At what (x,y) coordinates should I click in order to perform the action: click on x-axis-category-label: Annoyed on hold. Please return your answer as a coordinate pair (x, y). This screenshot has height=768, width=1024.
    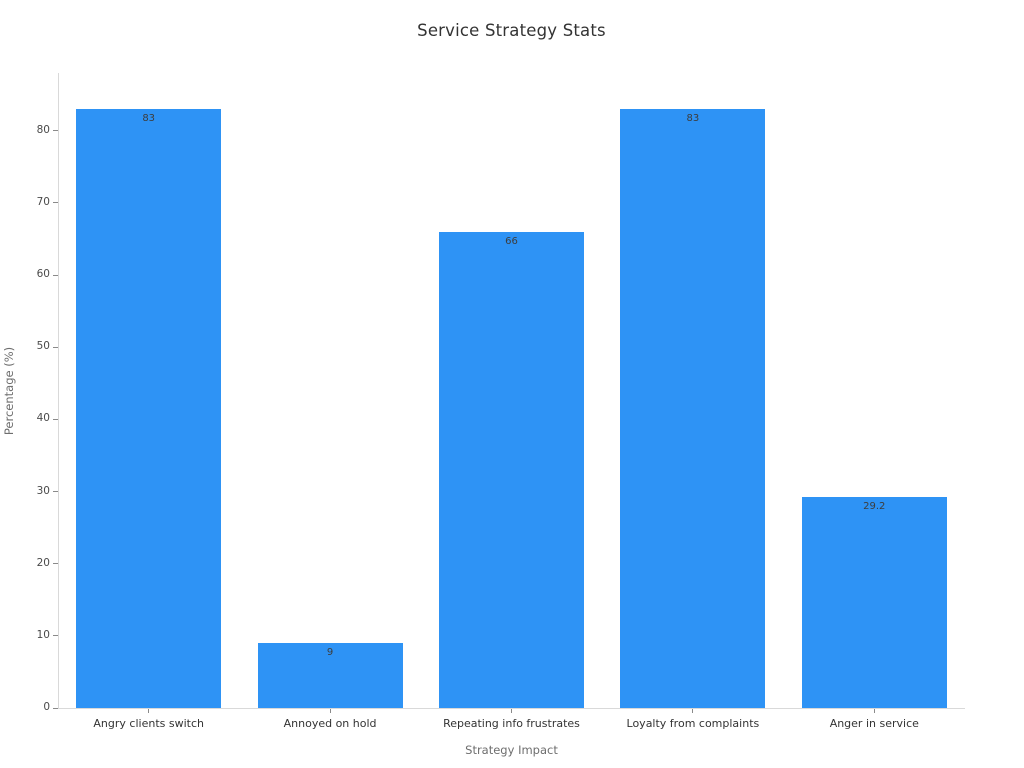
    Looking at the image, I should click on (330, 723).